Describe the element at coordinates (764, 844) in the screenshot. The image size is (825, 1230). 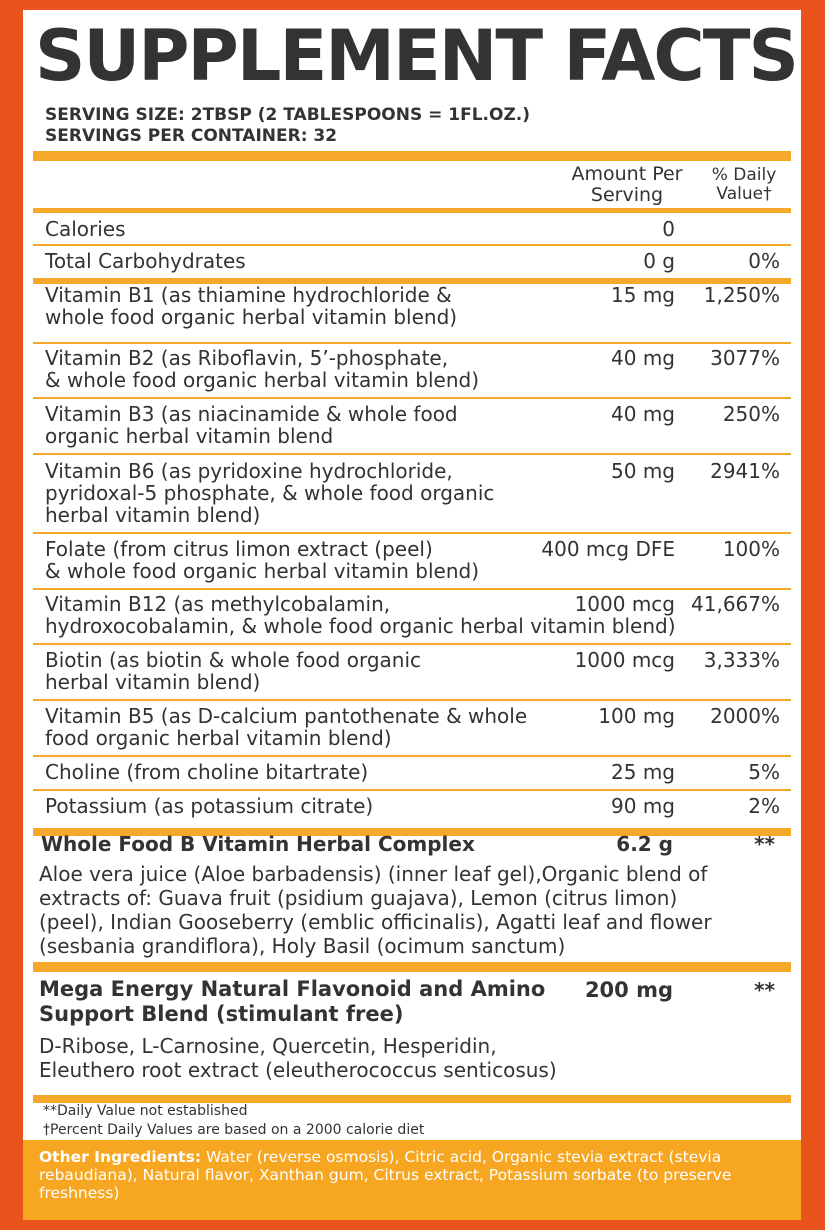
I see `complex1-dv: **` at that location.